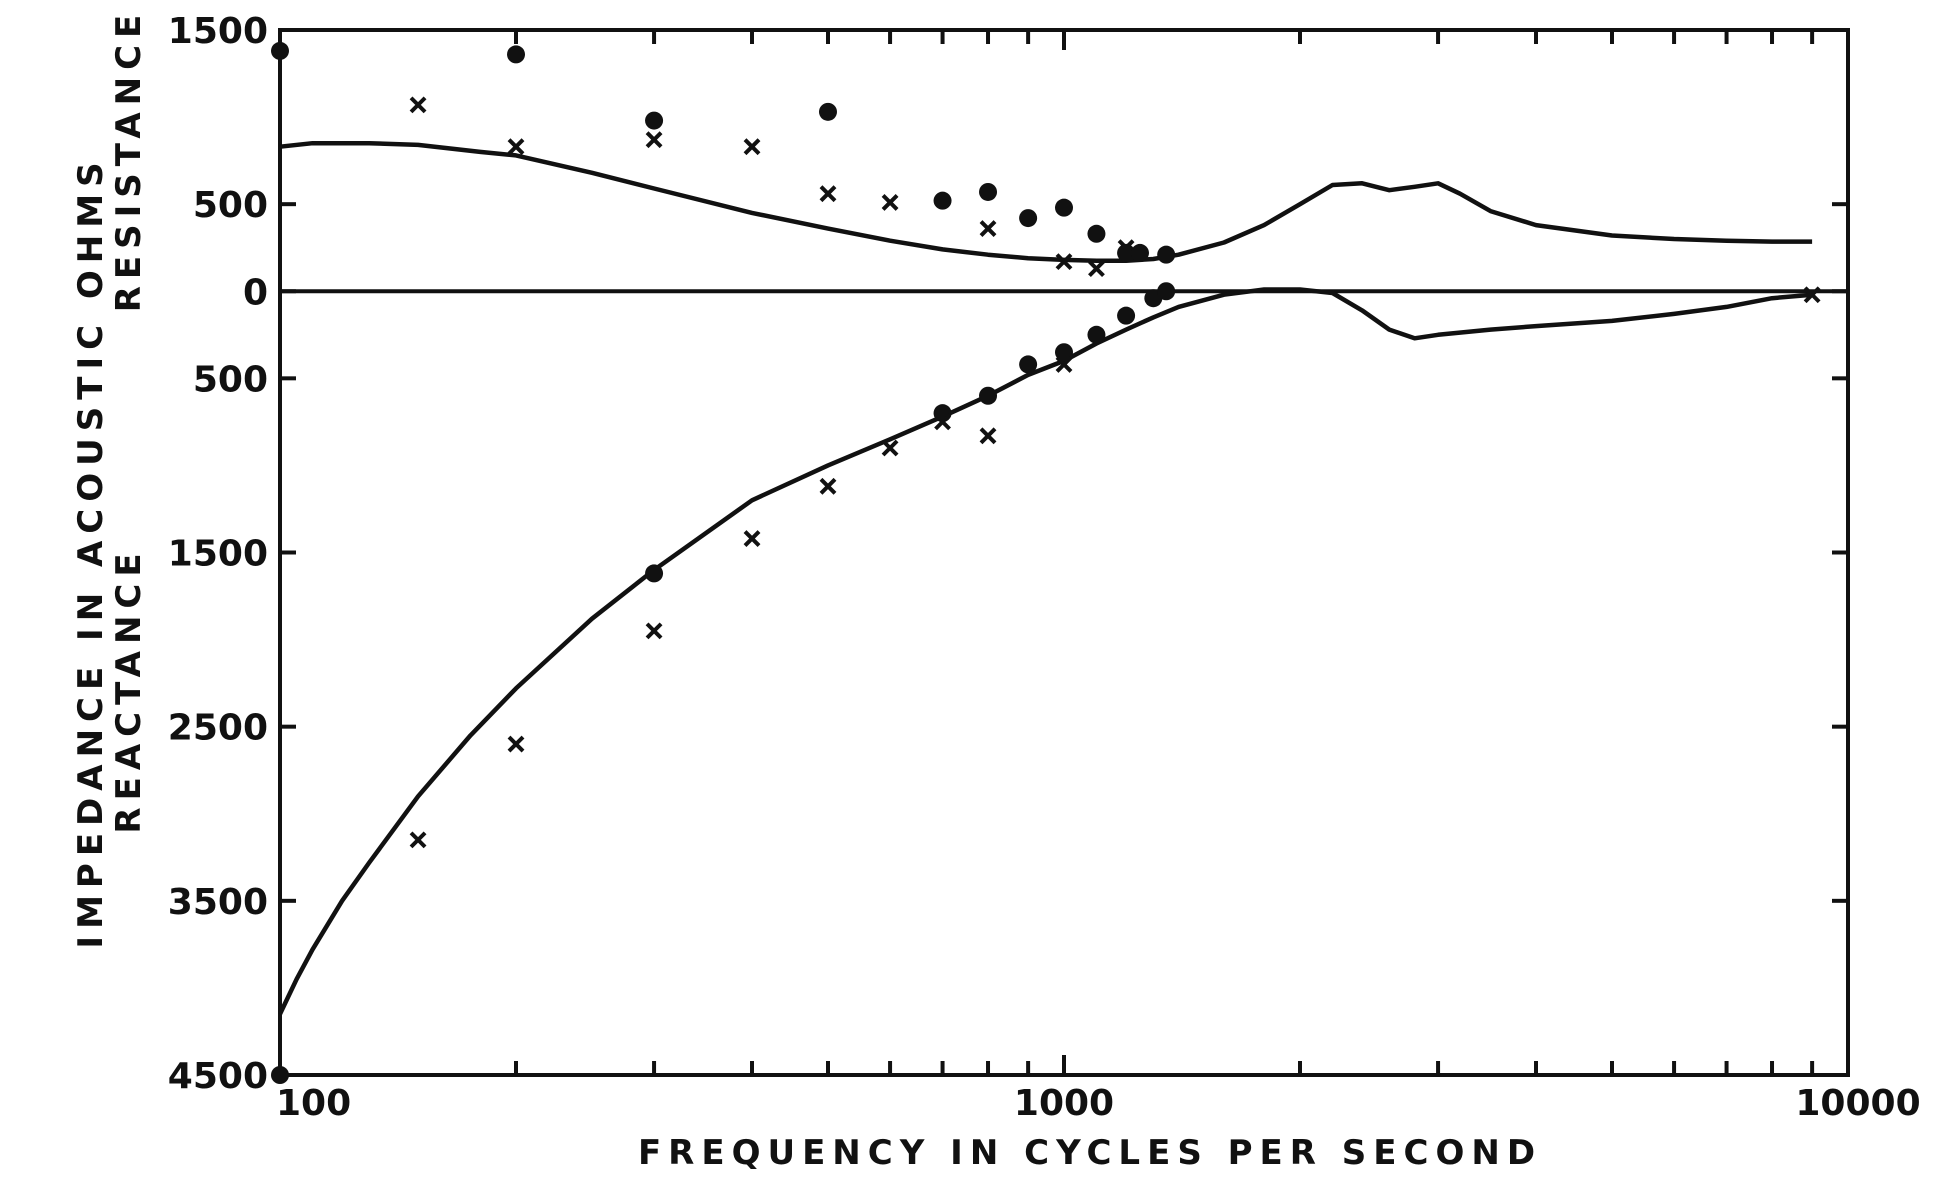 The height and width of the screenshot is (1190, 1952). Describe the element at coordinates (218, 902) in the screenshot. I see `y-tick-label: 3500` at that location.